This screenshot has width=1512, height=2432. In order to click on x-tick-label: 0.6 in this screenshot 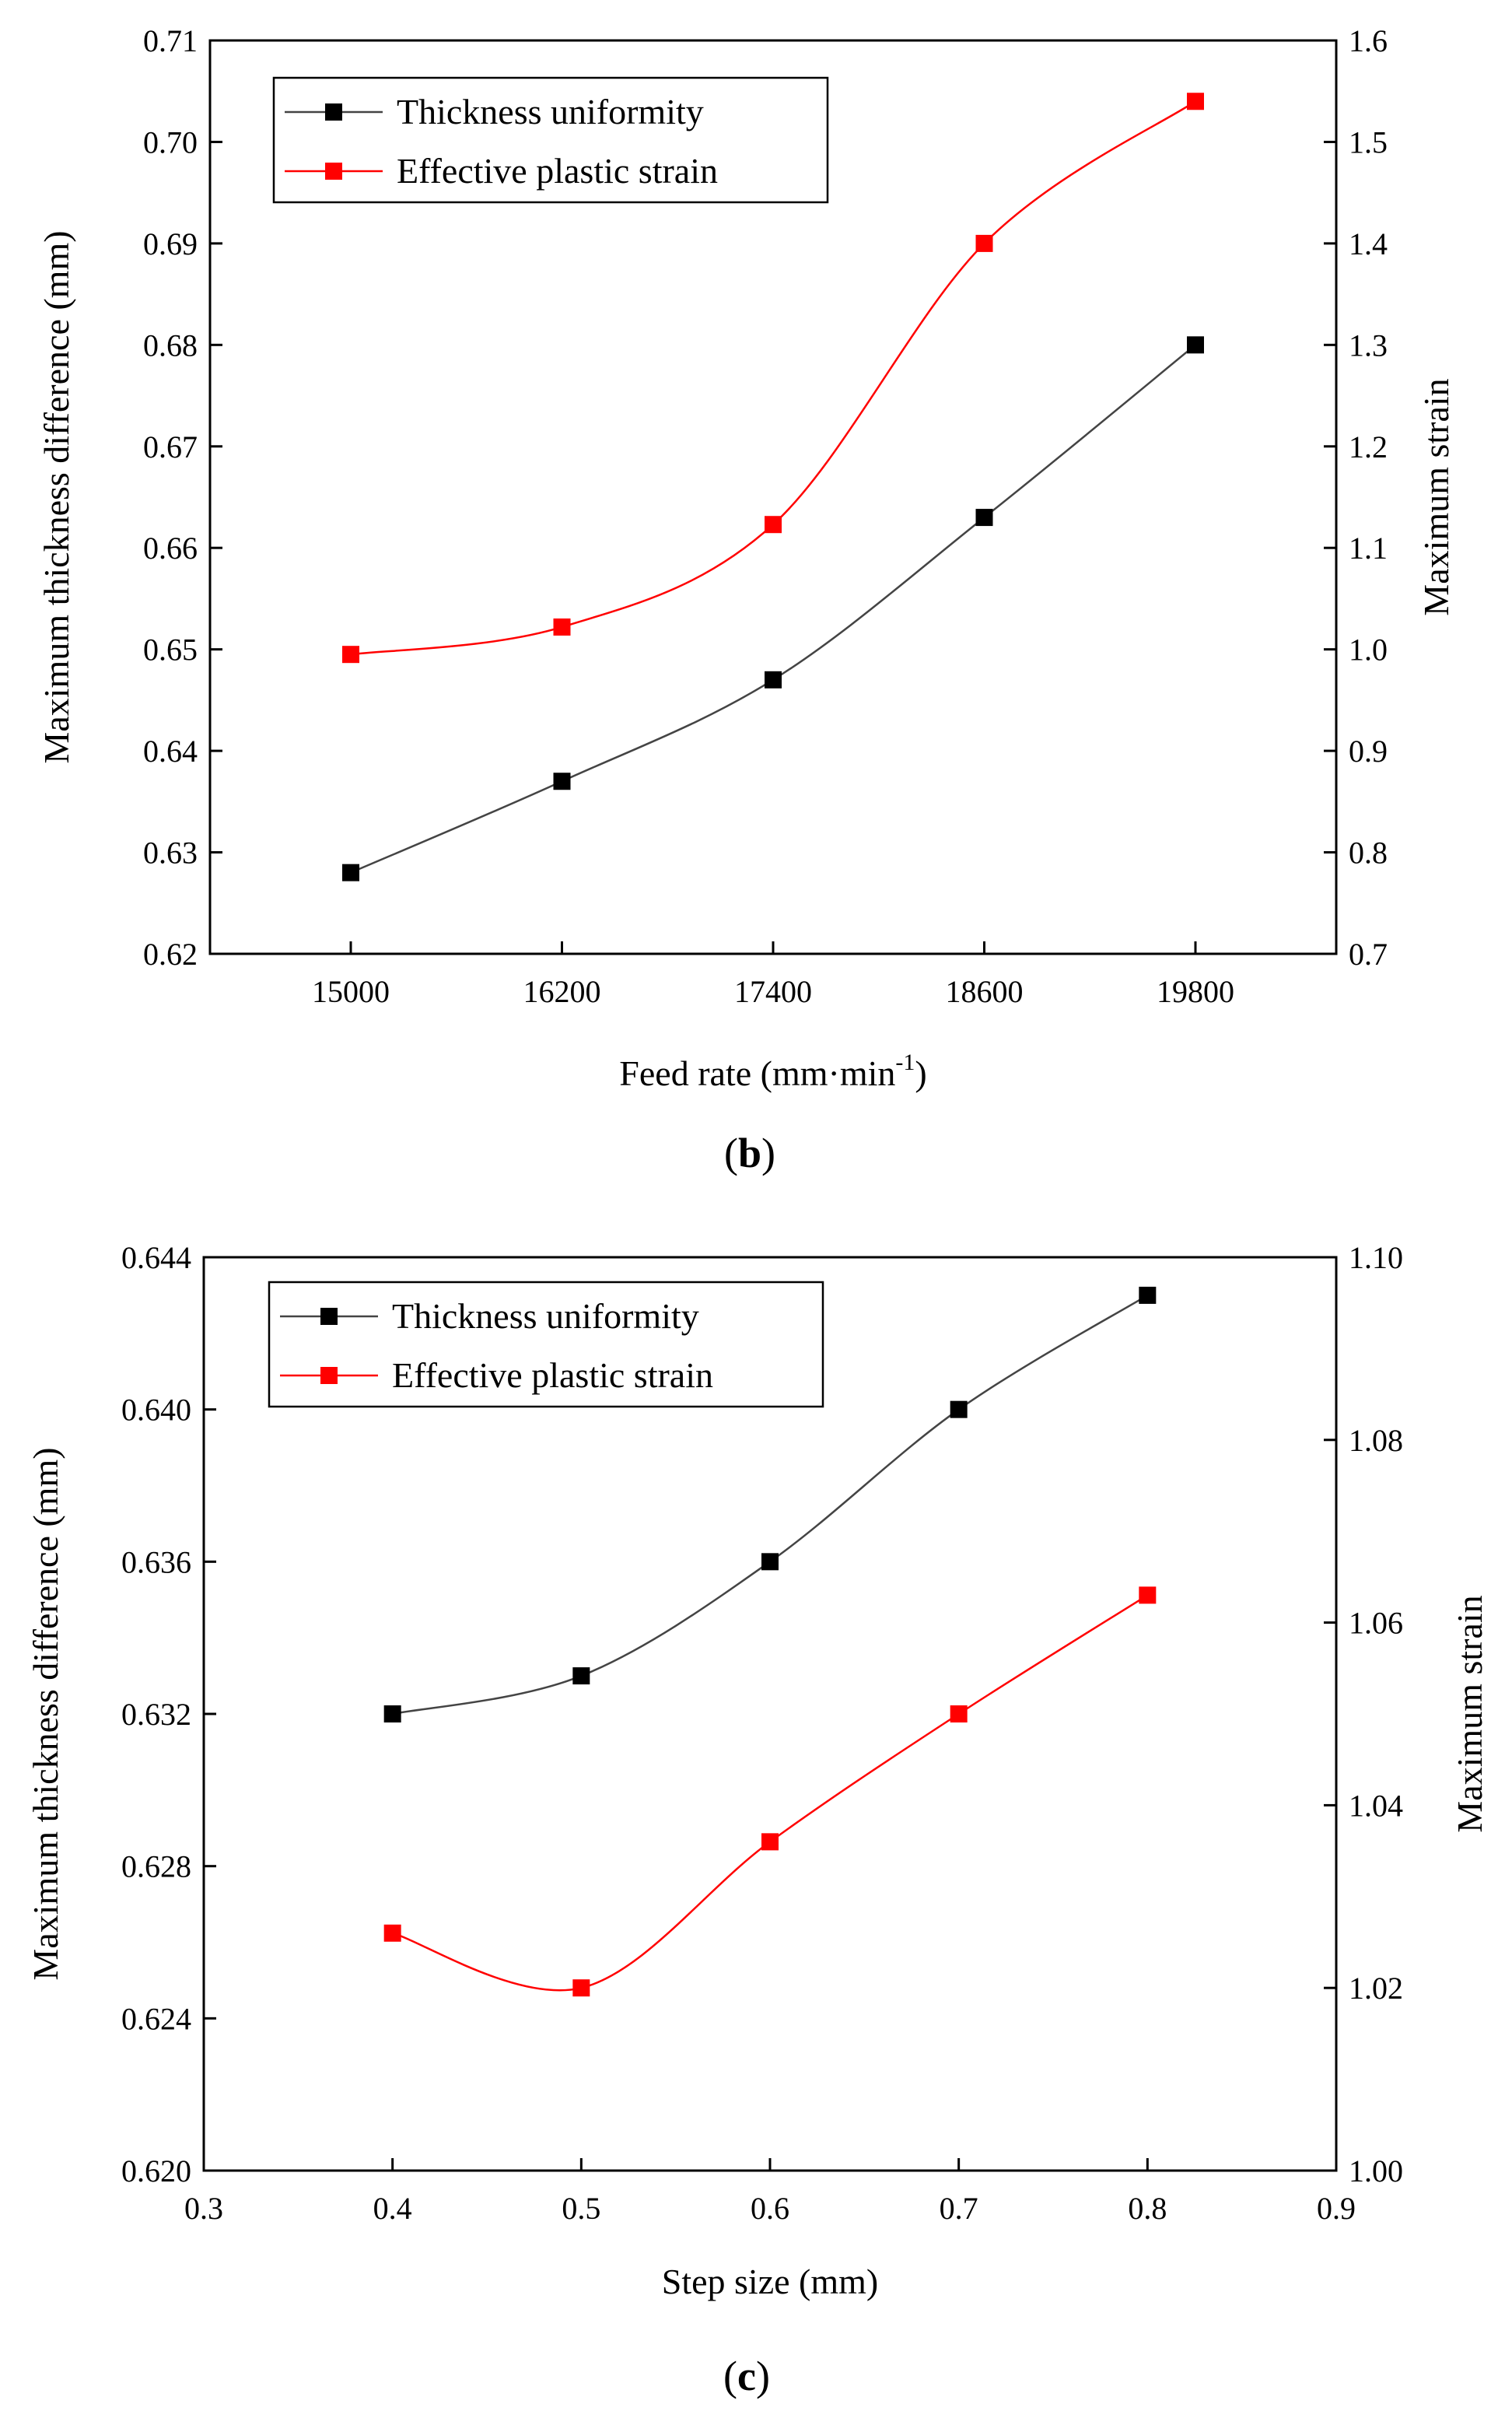, I will do `click(770, 2208)`.